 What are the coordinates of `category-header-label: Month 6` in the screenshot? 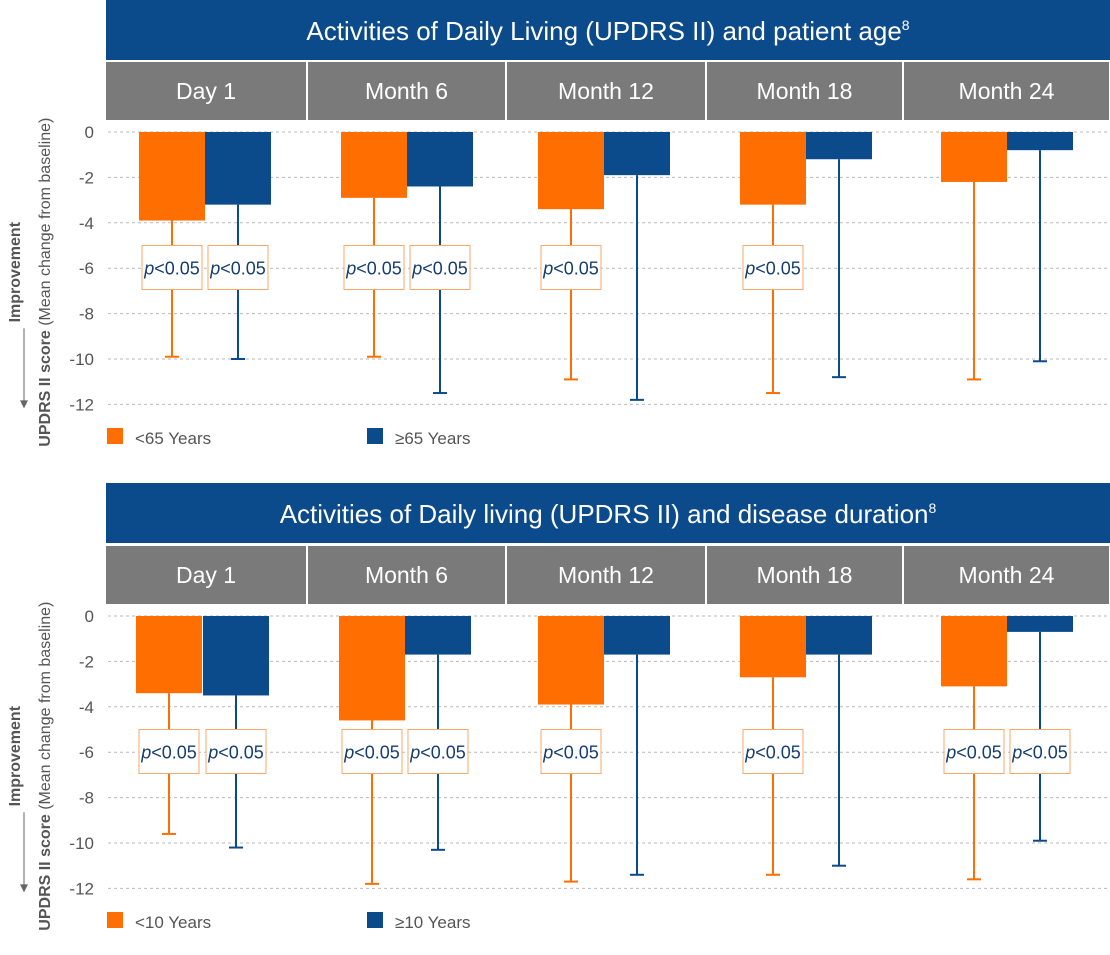 It's located at (406, 91).